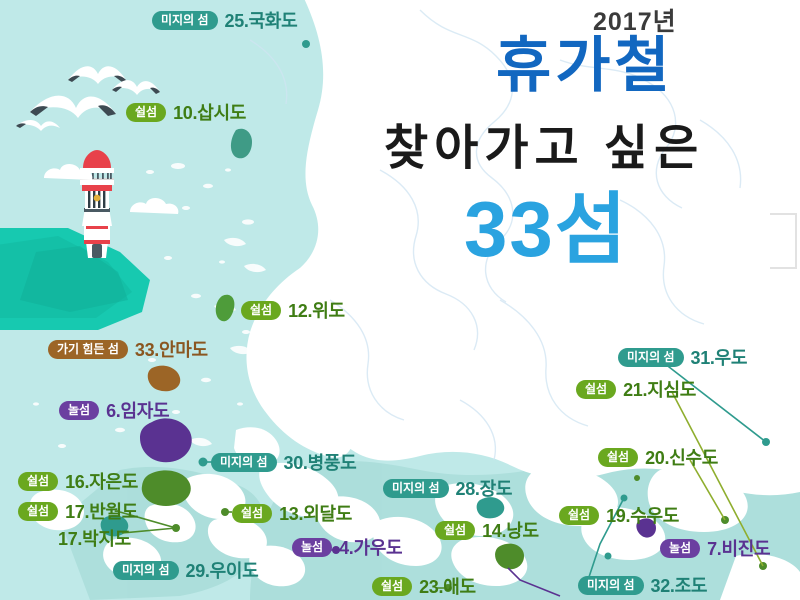 The height and width of the screenshot is (600, 800). I want to click on island-label-16: 쉴섬 16.자은도, so click(78, 481).